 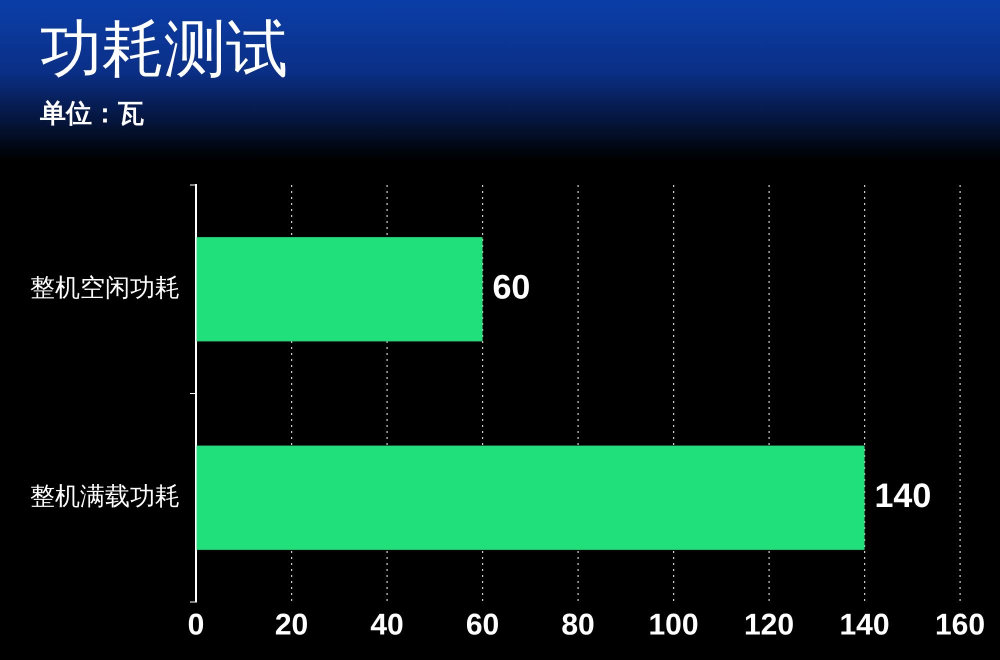 What do you see at coordinates (903, 496) in the screenshot?
I see `data-label: 140` at bounding box center [903, 496].